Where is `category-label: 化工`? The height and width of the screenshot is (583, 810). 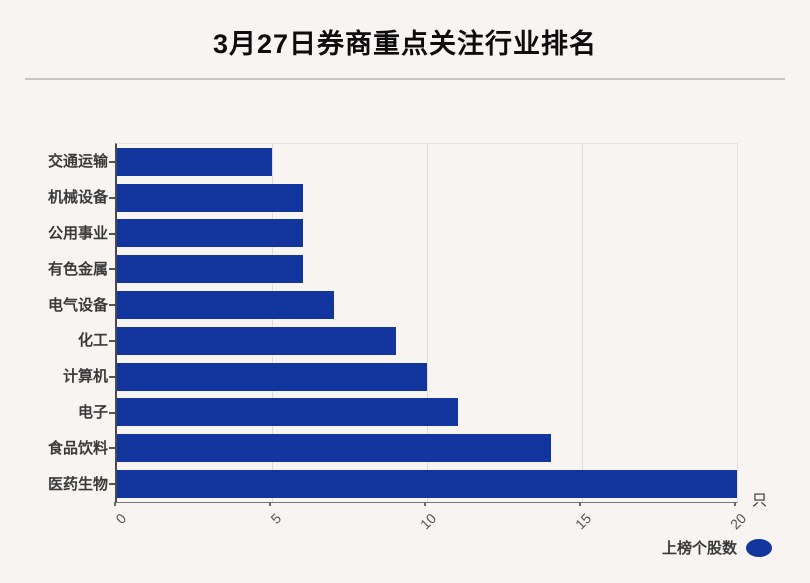
category-label: 化工 is located at coordinates (92, 341).